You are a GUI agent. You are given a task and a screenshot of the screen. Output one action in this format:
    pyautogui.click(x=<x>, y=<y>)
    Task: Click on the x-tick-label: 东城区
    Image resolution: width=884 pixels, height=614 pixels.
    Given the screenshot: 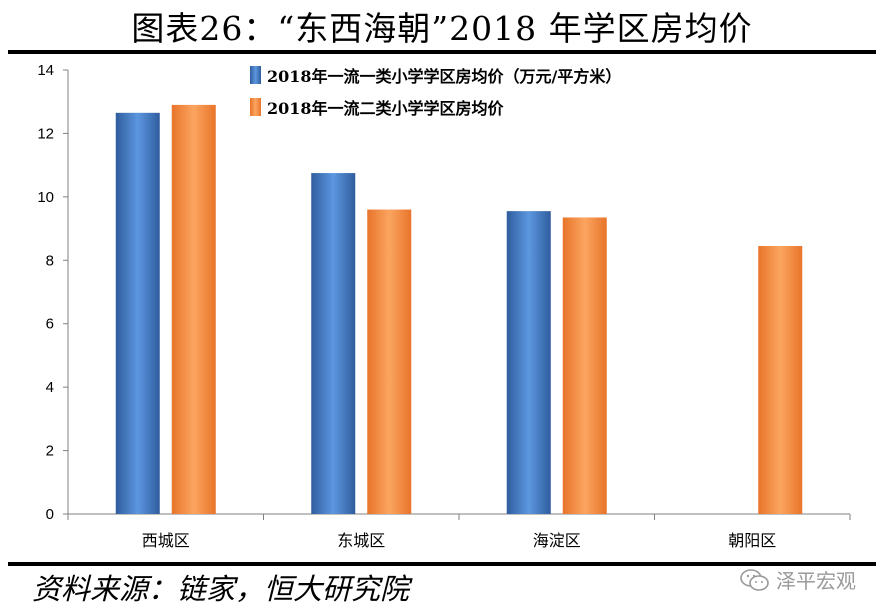 What is the action you would take?
    pyautogui.click(x=361, y=540)
    